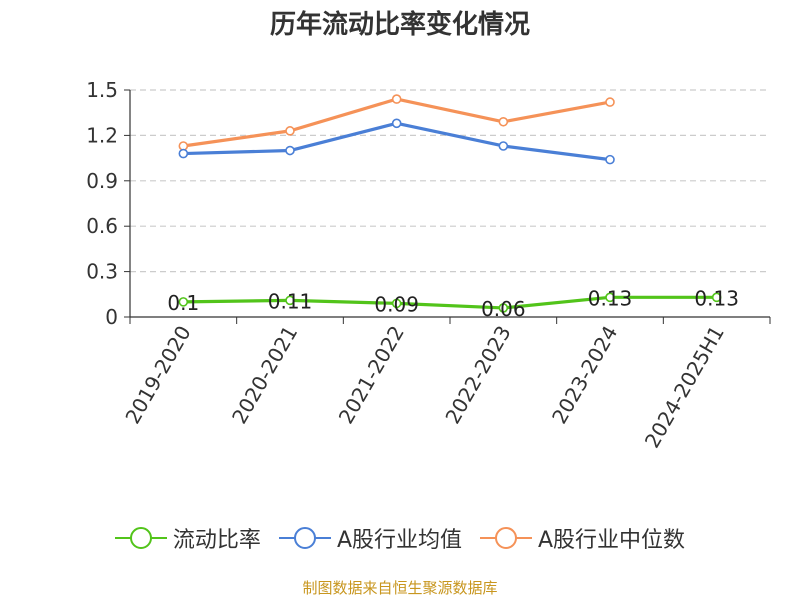 The image size is (800, 600). I want to click on x-tick-label: 2022-2023, so click(477, 375).